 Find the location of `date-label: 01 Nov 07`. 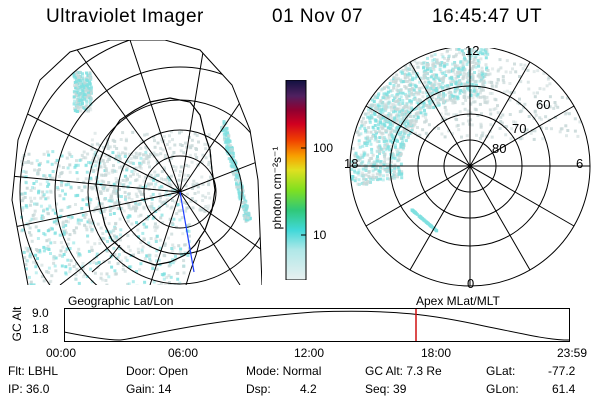

date-label: 01 Nov 07 is located at coordinates (318, 16).